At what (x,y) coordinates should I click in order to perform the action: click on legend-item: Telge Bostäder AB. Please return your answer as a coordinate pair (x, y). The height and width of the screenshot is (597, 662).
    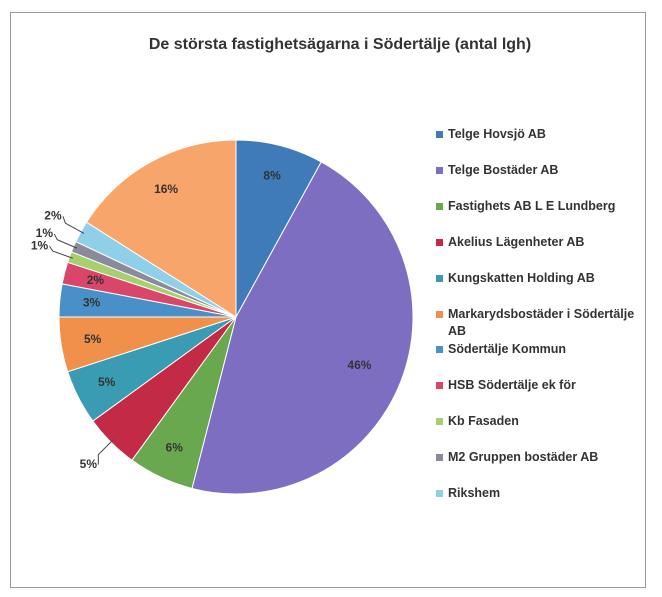
    Looking at the image, I should click on (538, 170).